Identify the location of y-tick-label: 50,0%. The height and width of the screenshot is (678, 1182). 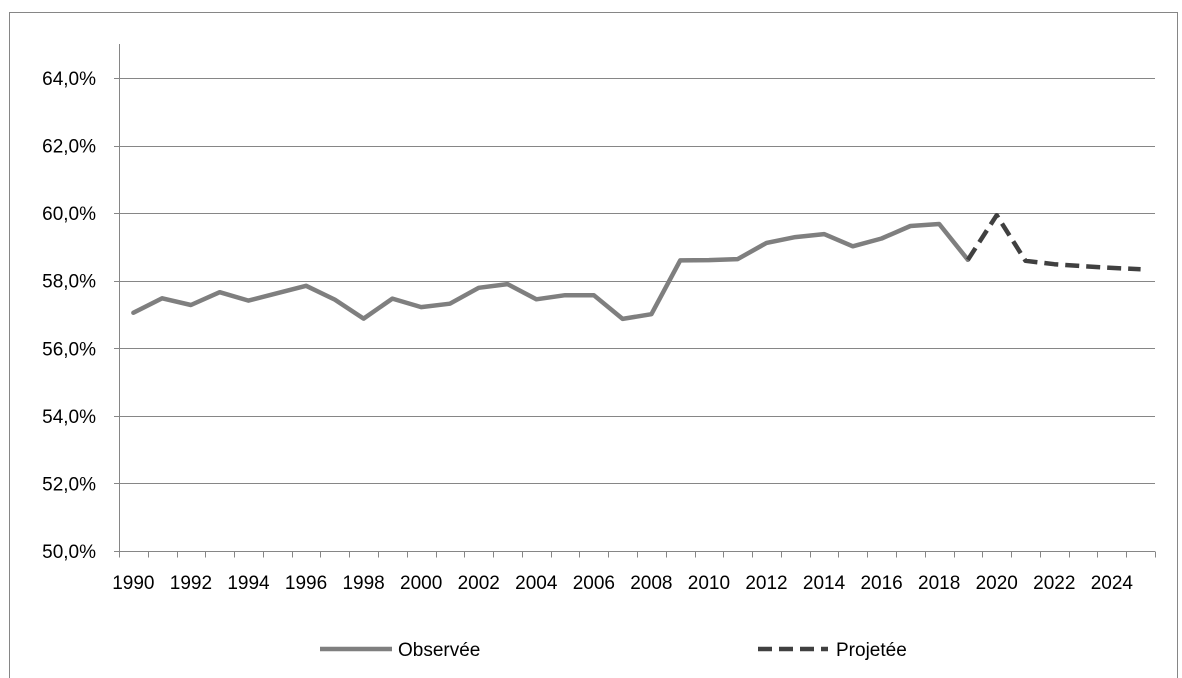
(69, 552).